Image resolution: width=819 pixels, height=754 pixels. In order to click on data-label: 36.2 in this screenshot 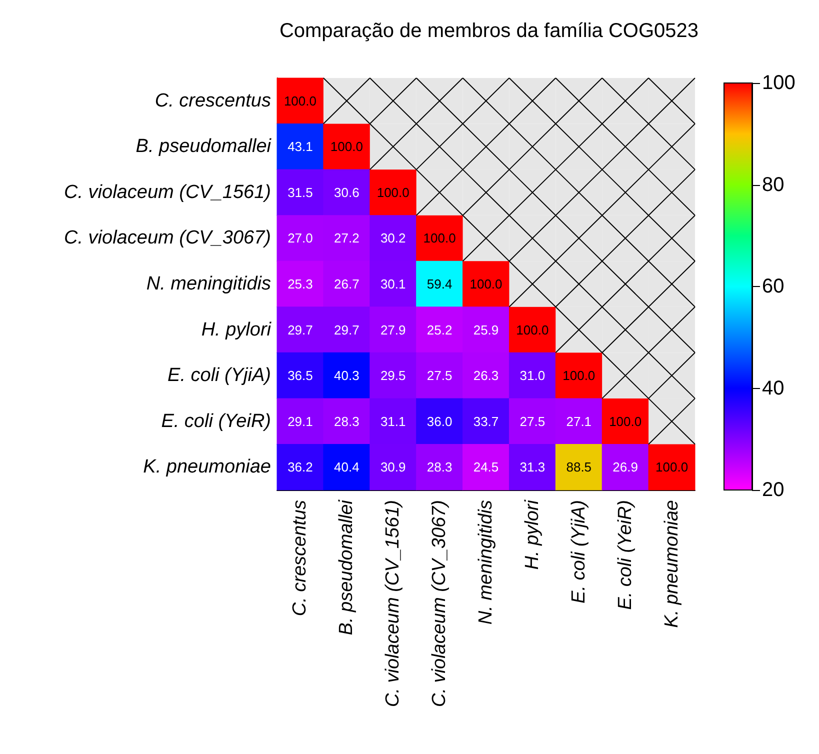, I will do `click(300, 467)`.